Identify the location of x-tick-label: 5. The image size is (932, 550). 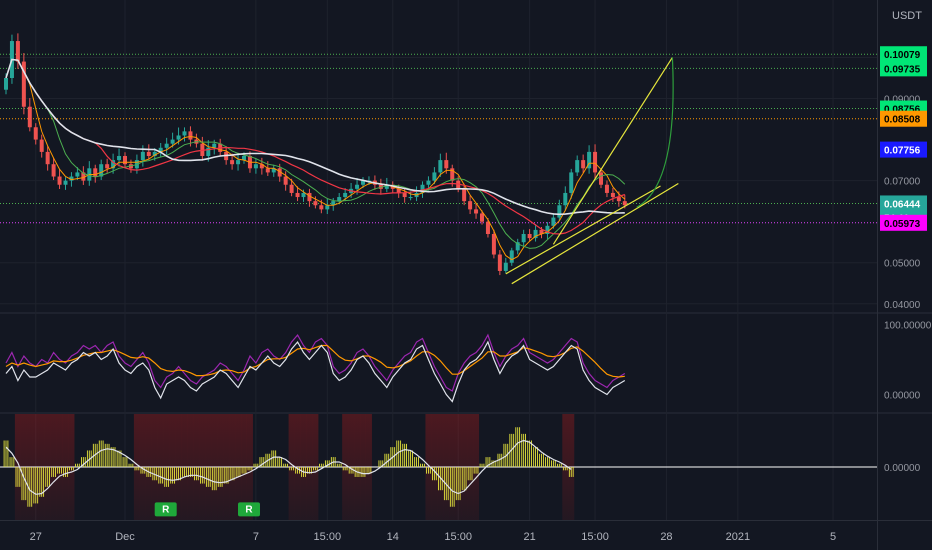
(833, 537).